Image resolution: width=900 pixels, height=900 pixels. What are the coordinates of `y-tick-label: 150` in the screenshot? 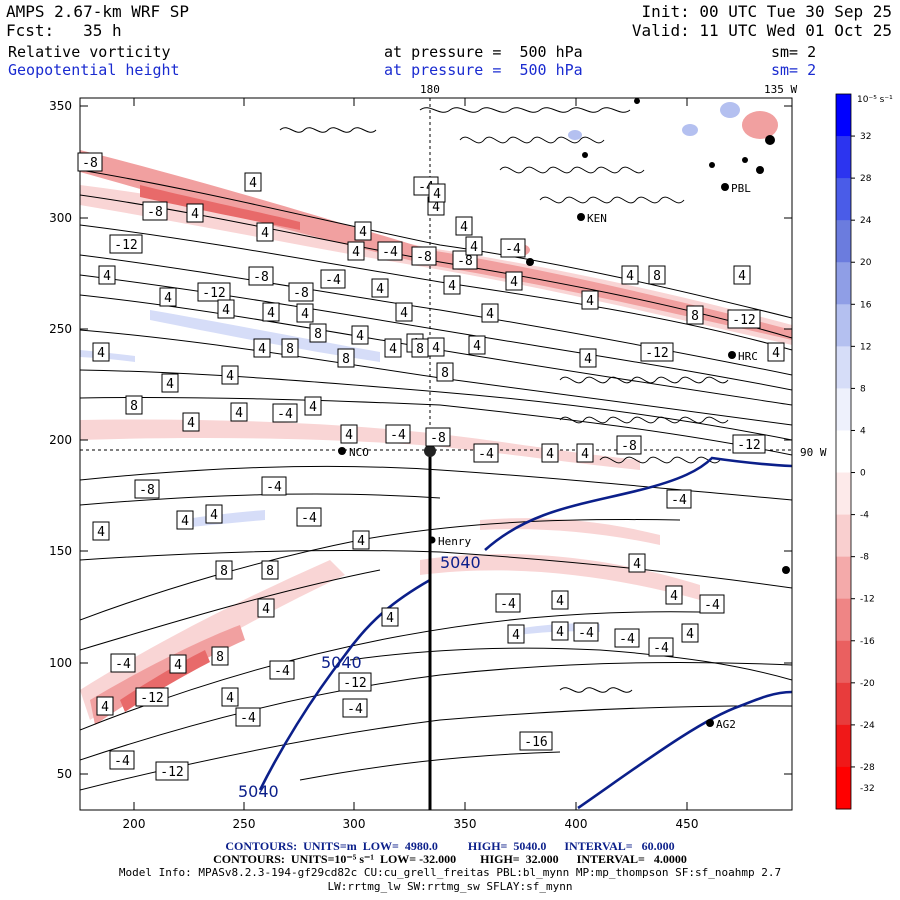 It's located at (60, 551).